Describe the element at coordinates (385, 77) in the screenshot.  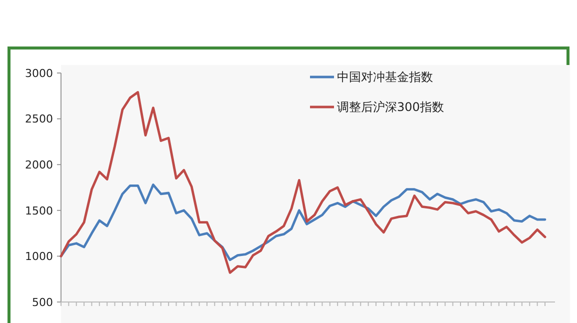
I see `legend-label: 中国对冲基金指数` at that location.